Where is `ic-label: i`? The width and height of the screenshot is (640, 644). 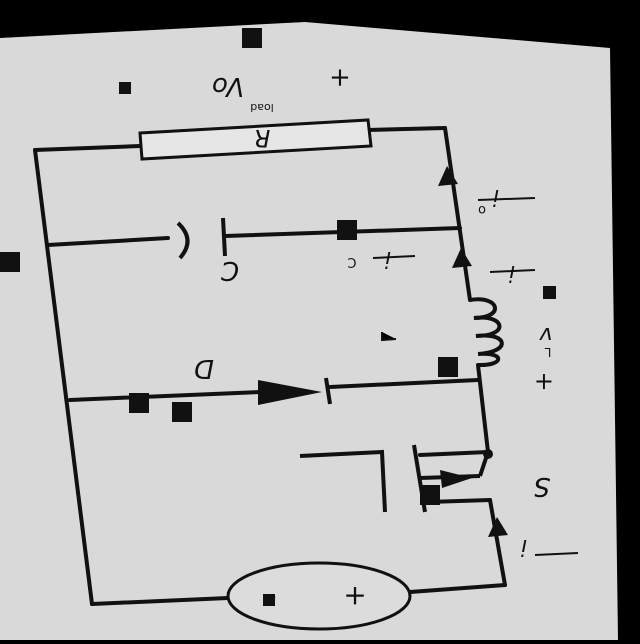
ic-label: i is located at coordinates (388, 258).